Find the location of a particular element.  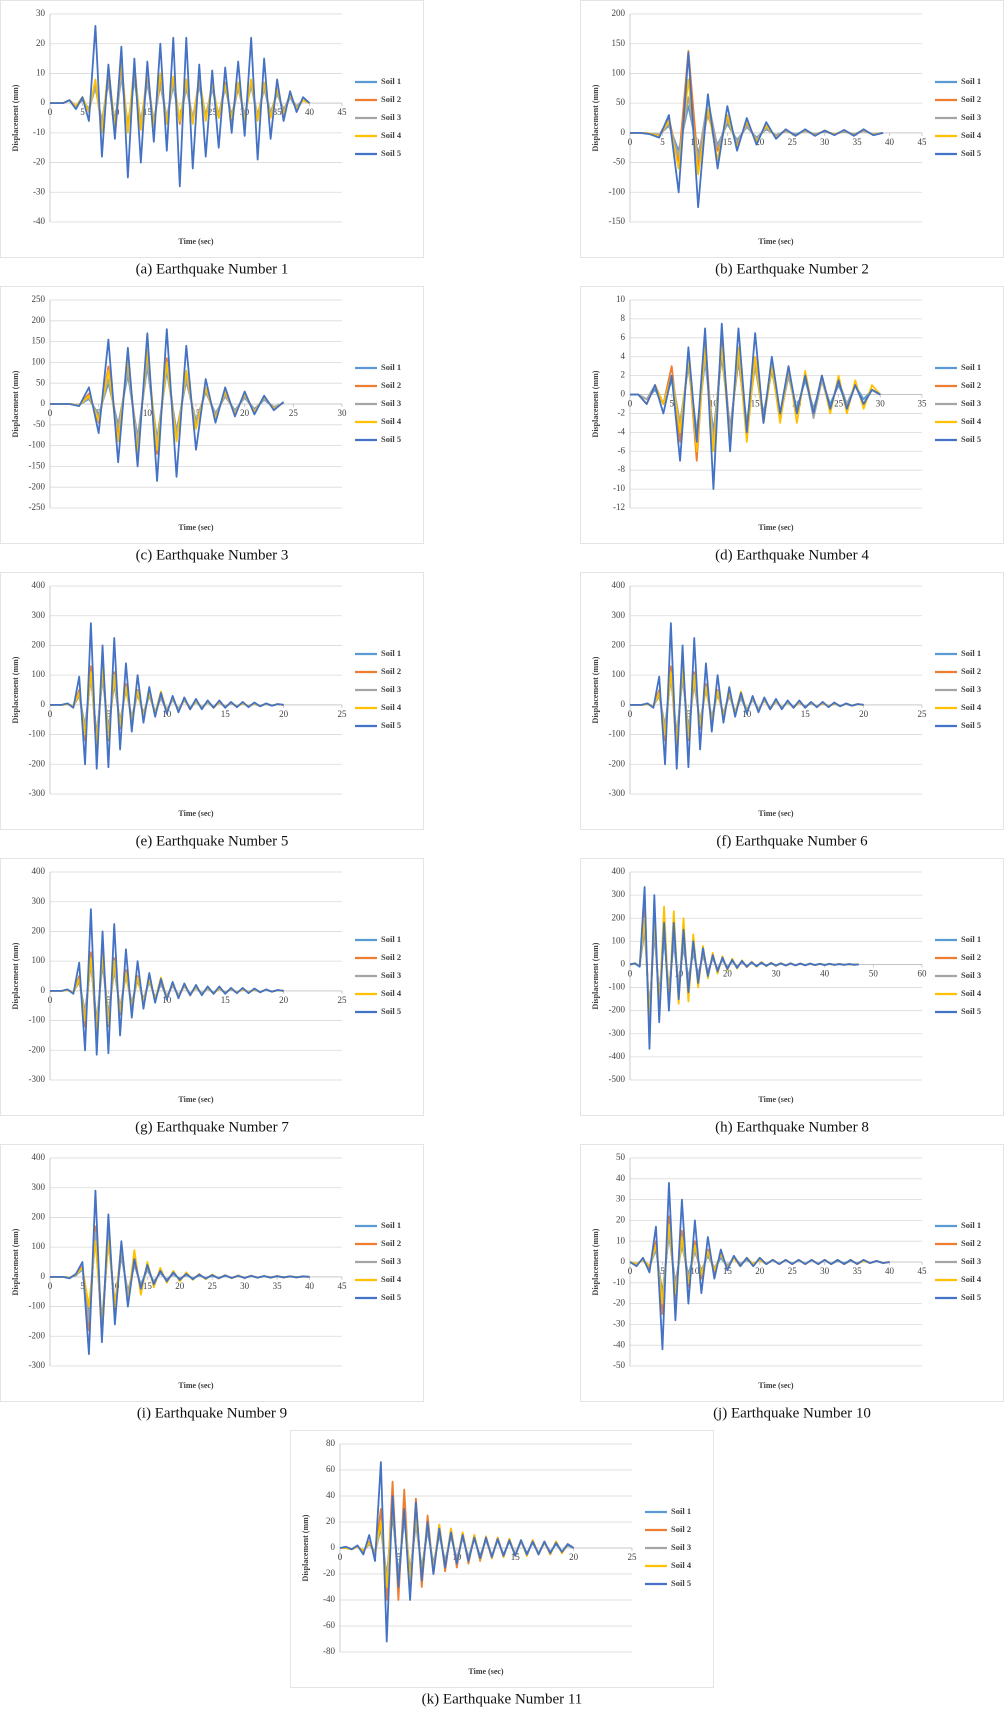

y-tick-label: -30 is located at coordinates (619, 1323).